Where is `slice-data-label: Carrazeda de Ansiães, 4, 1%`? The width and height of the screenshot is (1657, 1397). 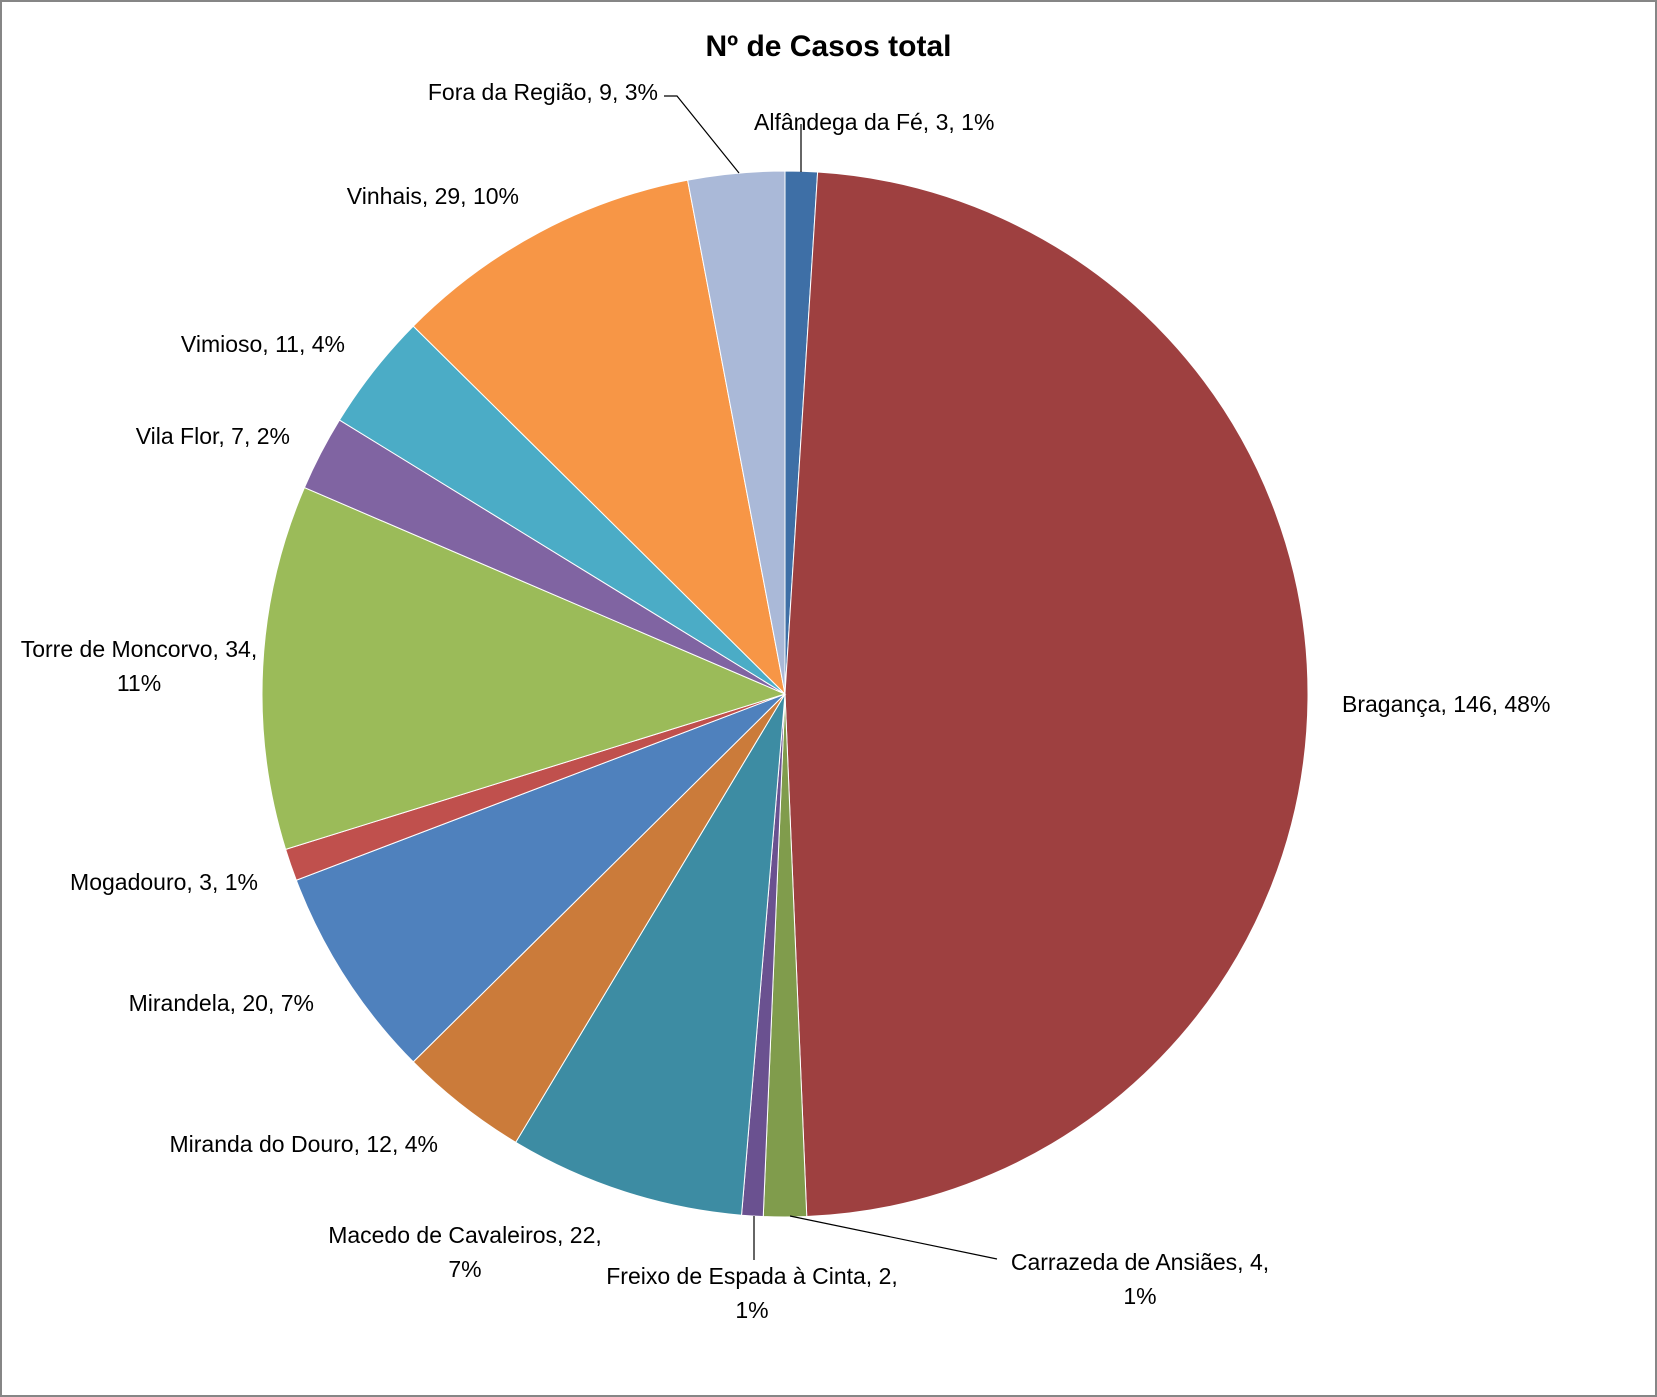
slice-data-label: Carrazeda de Ansiães, 4, 1% is located at coordinates (1140, 1279).